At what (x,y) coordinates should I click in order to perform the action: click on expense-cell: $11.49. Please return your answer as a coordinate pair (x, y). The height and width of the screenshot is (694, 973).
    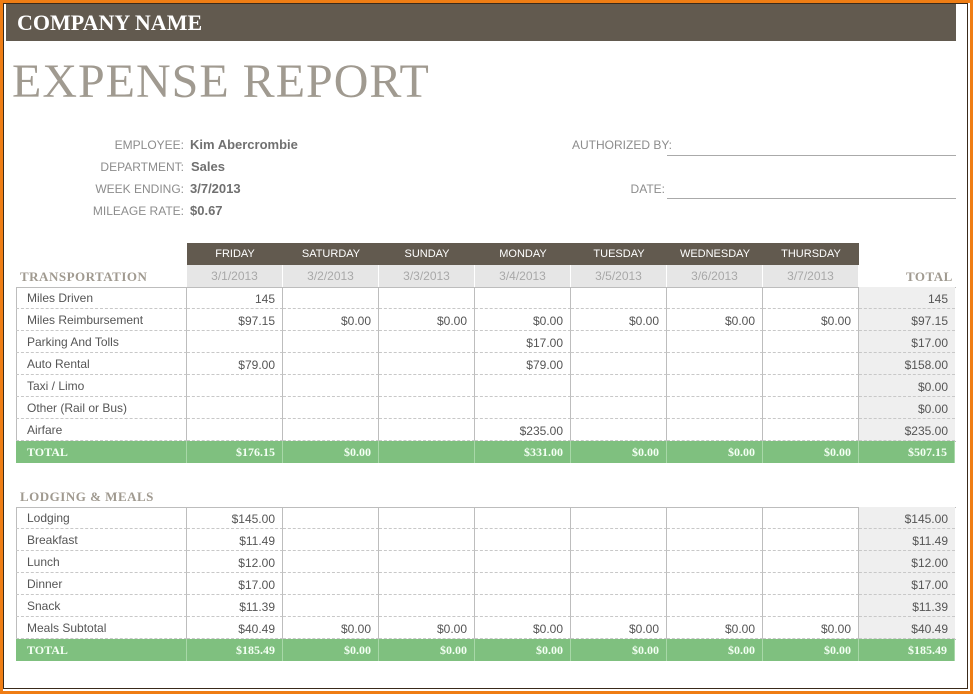
    Looking at the image, I should click on (235, 540).